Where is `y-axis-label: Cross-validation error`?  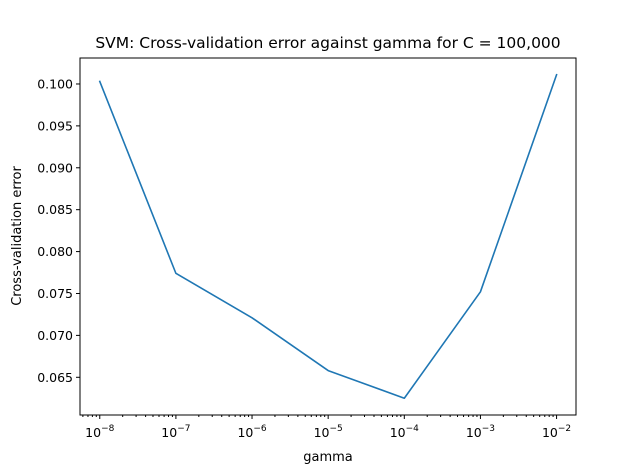 y-axis-label: Cross-validation error is located at coordinates (17, 236).